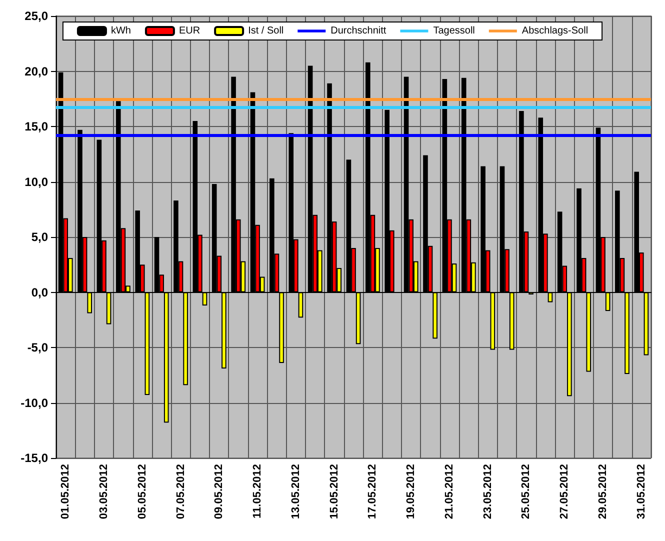 The width and height of the screenshot is (665, 541). I want to click on y-tick-label: 20,0, so click(36, 71).